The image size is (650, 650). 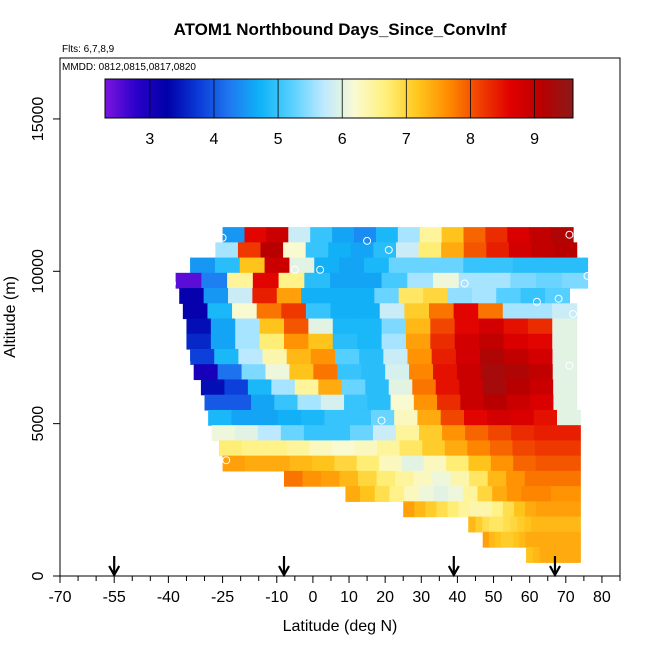 I want to click on x-axis-label: Latitude (deg N), so click(x=340, y=626).